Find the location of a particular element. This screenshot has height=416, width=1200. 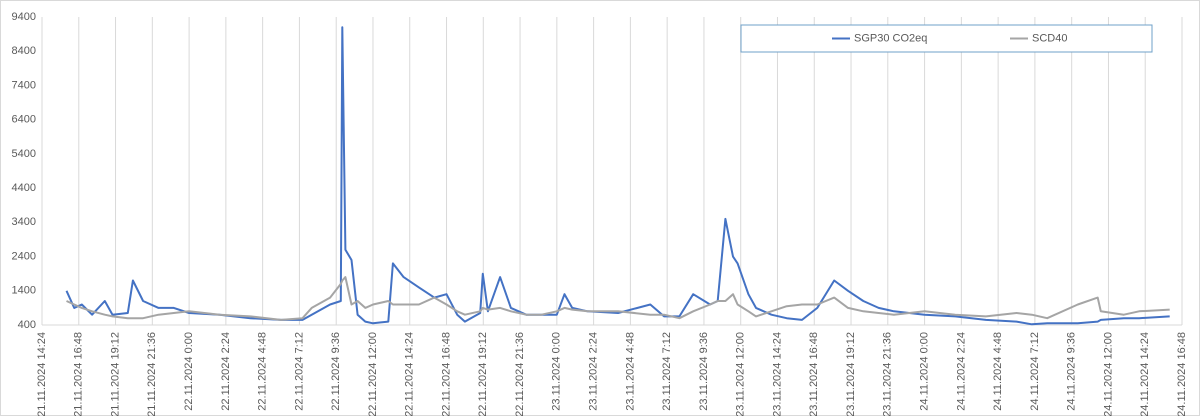

y-tick-label: 6400 is located at coordinates (24, 120).